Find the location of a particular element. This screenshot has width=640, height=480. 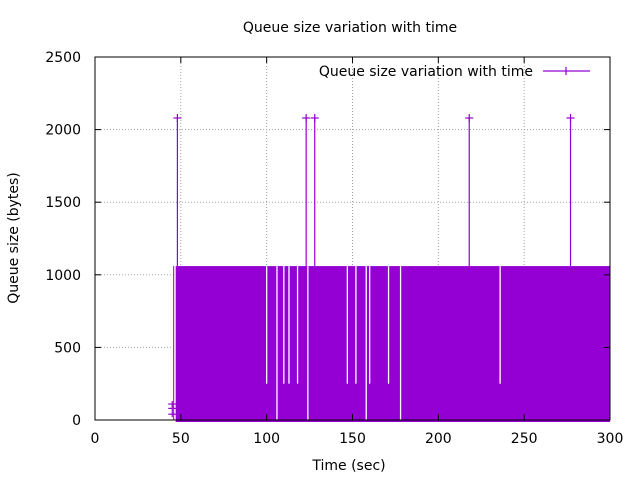

y-tick-label: 500 is located at coordinates (67, 348).